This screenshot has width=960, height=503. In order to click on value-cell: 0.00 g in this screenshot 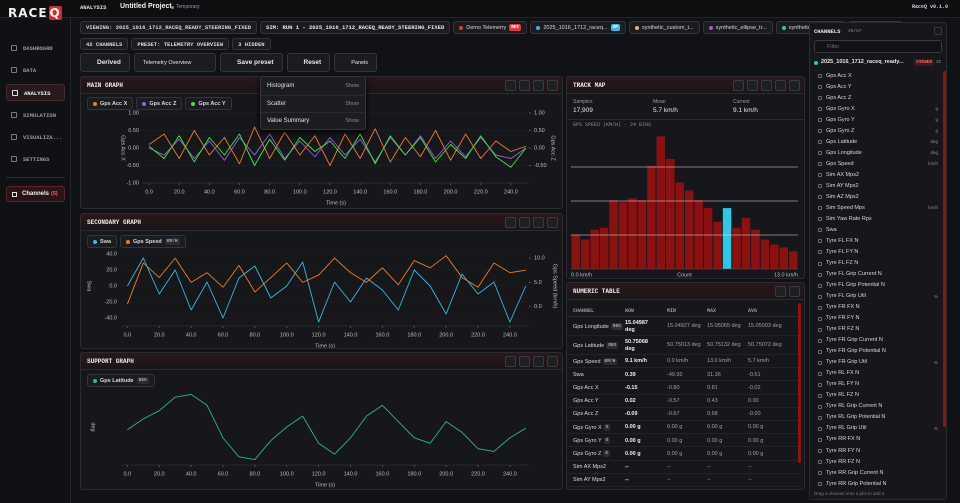, I will do `click(633, 453)`.